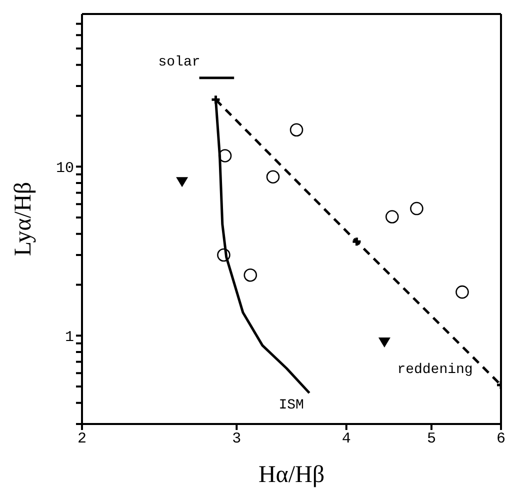 This screenshot has width=509, height=488. Describe the element at coordinates (69, 337) in the screenshot. I see `y-tick-label: 1` at that location.